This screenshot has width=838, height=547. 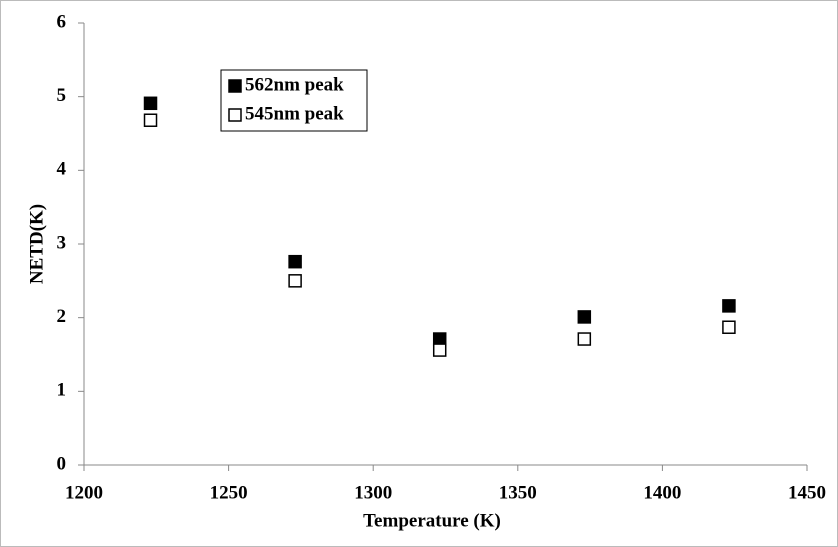 I want to click on y-tick-label: 0, so click(x=62, y=463).